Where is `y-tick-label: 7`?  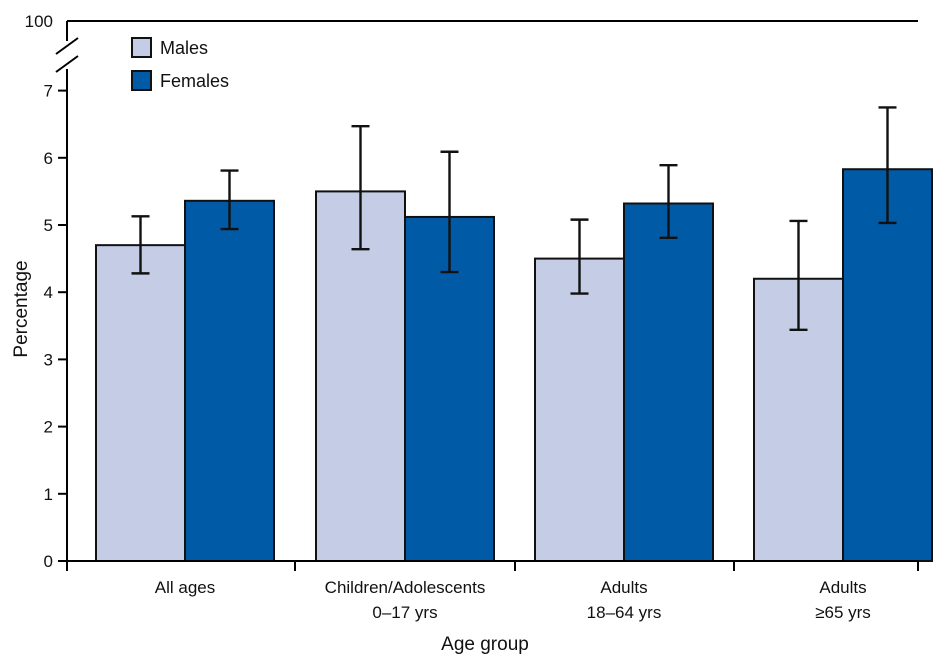 y-tick-label: 7 is located at coordinates (48, 91).